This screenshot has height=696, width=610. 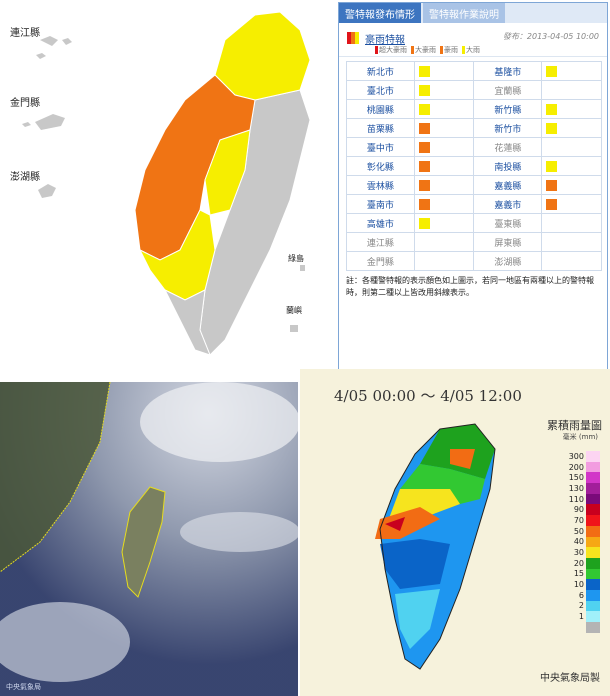 I want to click on label-penghu: 澎湖縣, so click(x=25, y=177).